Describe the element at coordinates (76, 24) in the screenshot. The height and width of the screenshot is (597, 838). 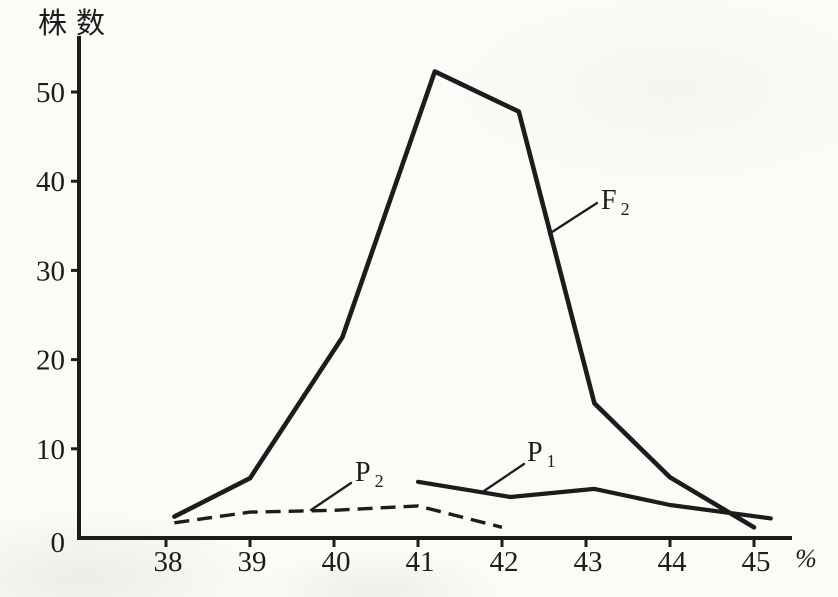
I see `y-axis-title: 株数` at that location.